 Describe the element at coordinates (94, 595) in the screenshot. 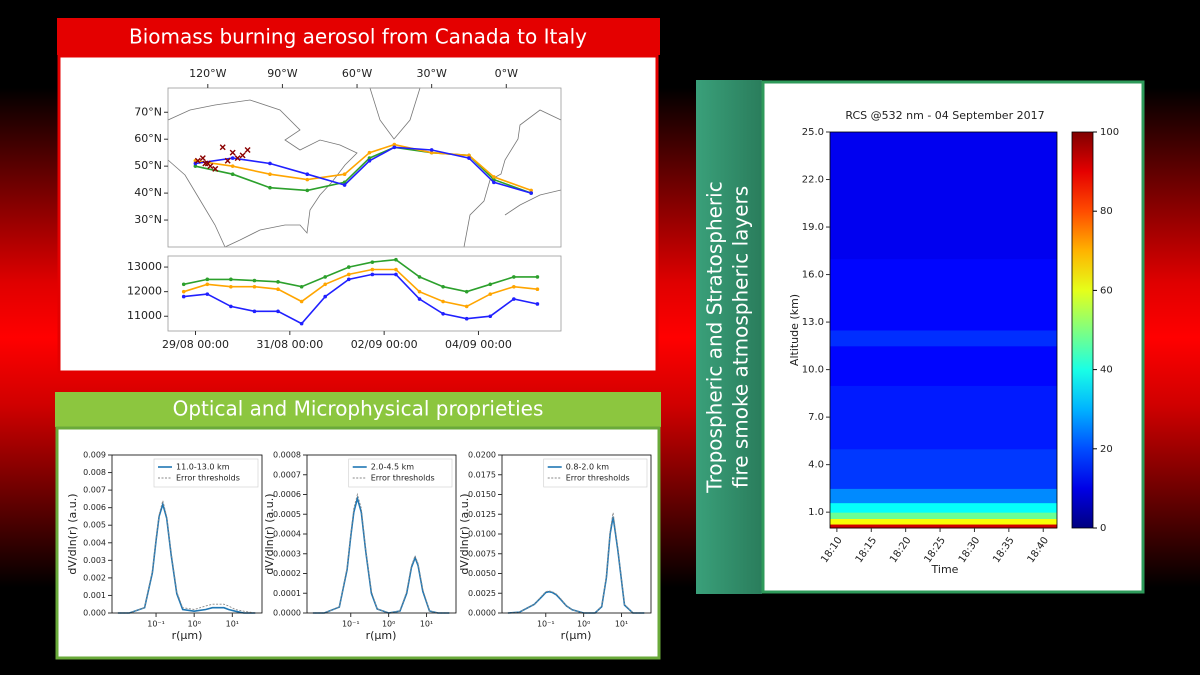

I see `y-tick-label: 0.001` at that location.